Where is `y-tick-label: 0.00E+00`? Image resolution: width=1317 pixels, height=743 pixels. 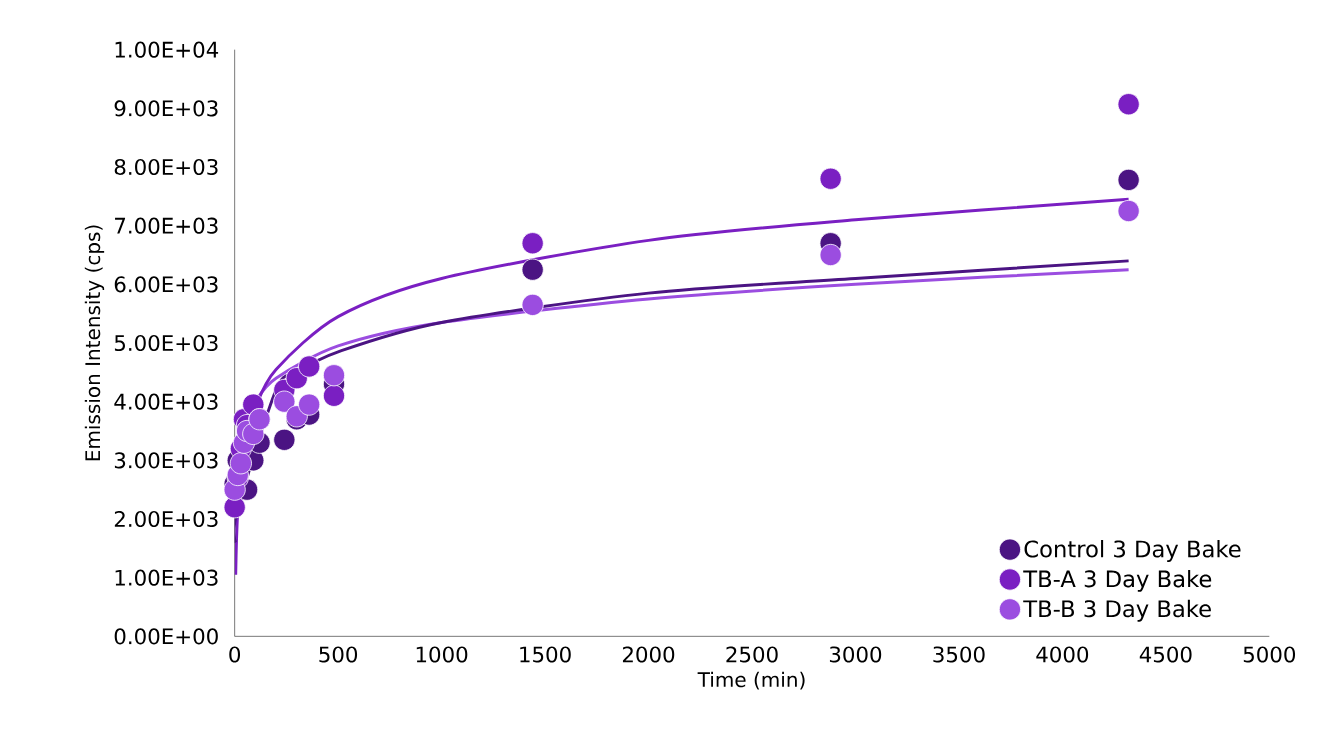 y-tick-label: 0.00E+00 is located at coordinates (166, 636).